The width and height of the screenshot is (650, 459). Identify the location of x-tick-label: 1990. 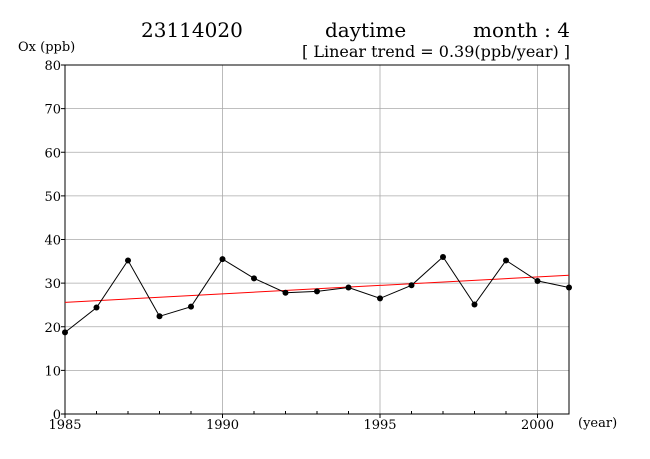
(222, 425).